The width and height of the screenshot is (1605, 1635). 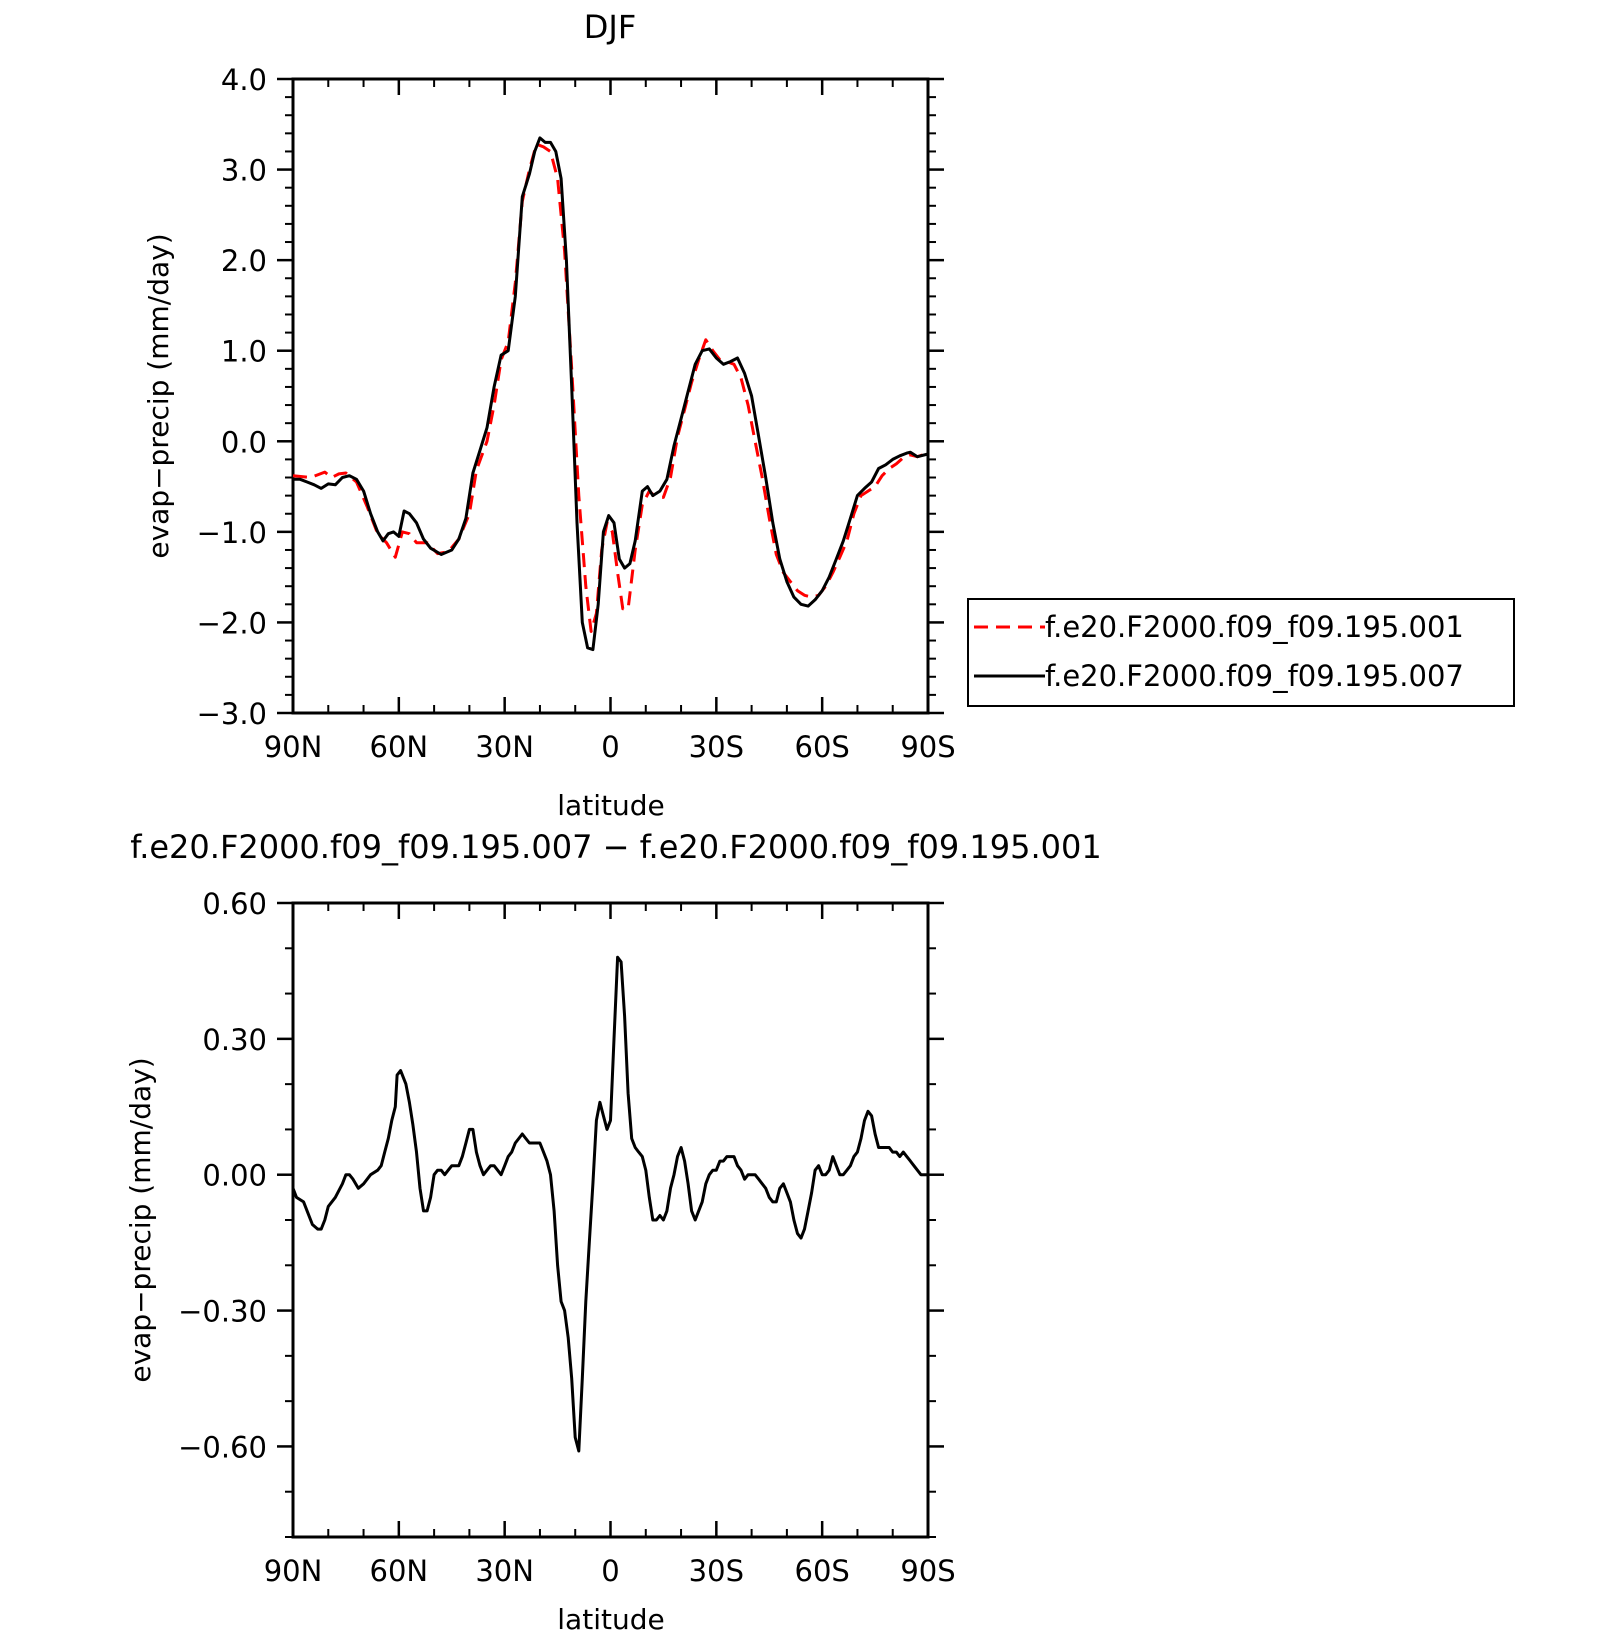 What do you see at coordinates (244, 261) in the screenshot?
I see `top-y-tick-label: 2.0` at bounding box center [244, 261].